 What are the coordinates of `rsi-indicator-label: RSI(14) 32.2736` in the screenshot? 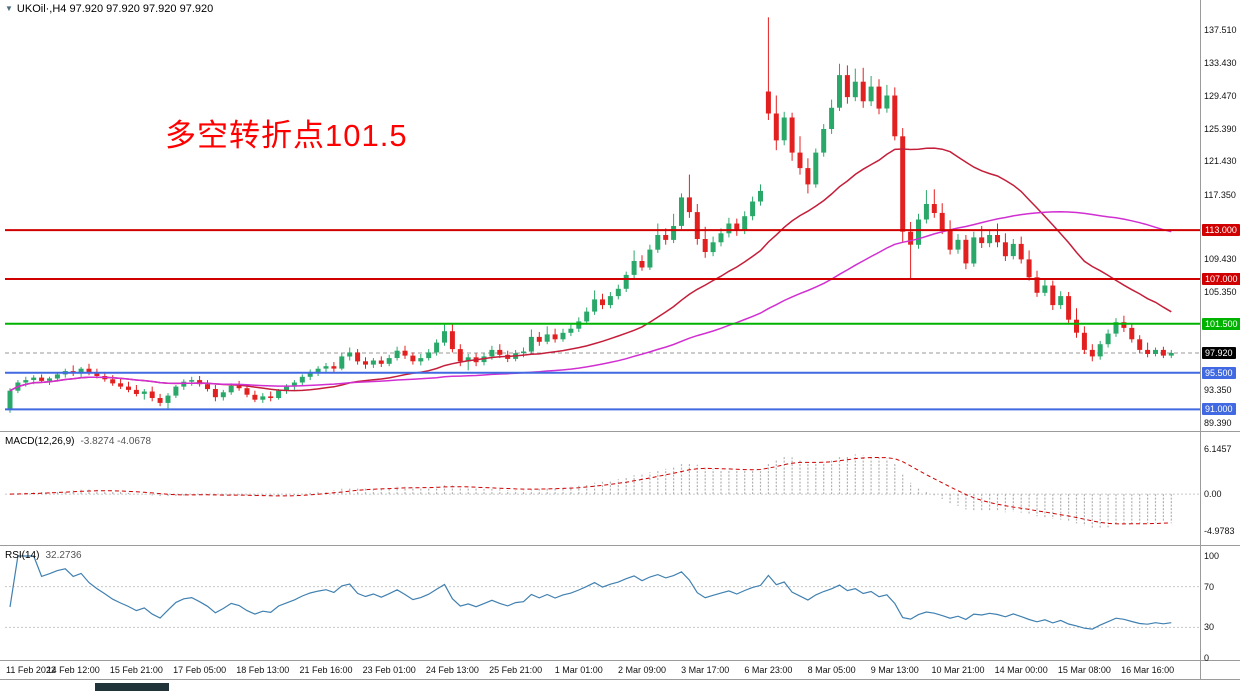 It's located at (43, 555).